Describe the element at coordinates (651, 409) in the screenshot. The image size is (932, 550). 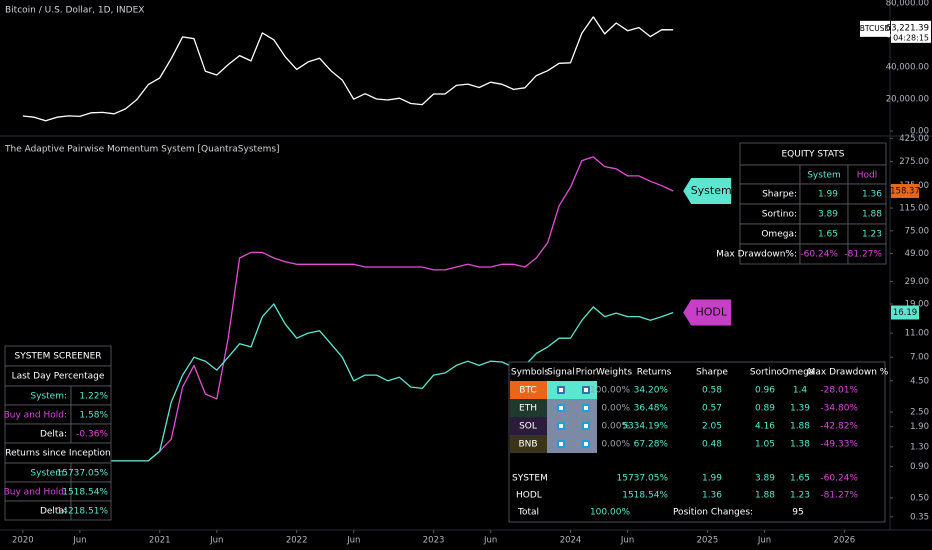
I see `cell-value: 36.48%` at that location.